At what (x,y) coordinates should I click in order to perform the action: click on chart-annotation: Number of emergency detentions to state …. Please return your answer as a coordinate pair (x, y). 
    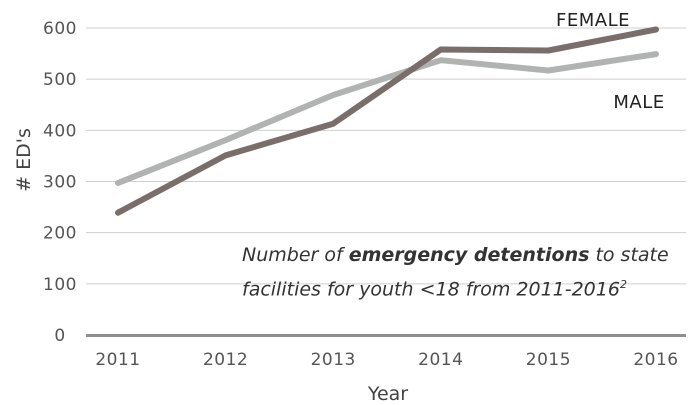
    Looking at the image, I should click on (462, 272).